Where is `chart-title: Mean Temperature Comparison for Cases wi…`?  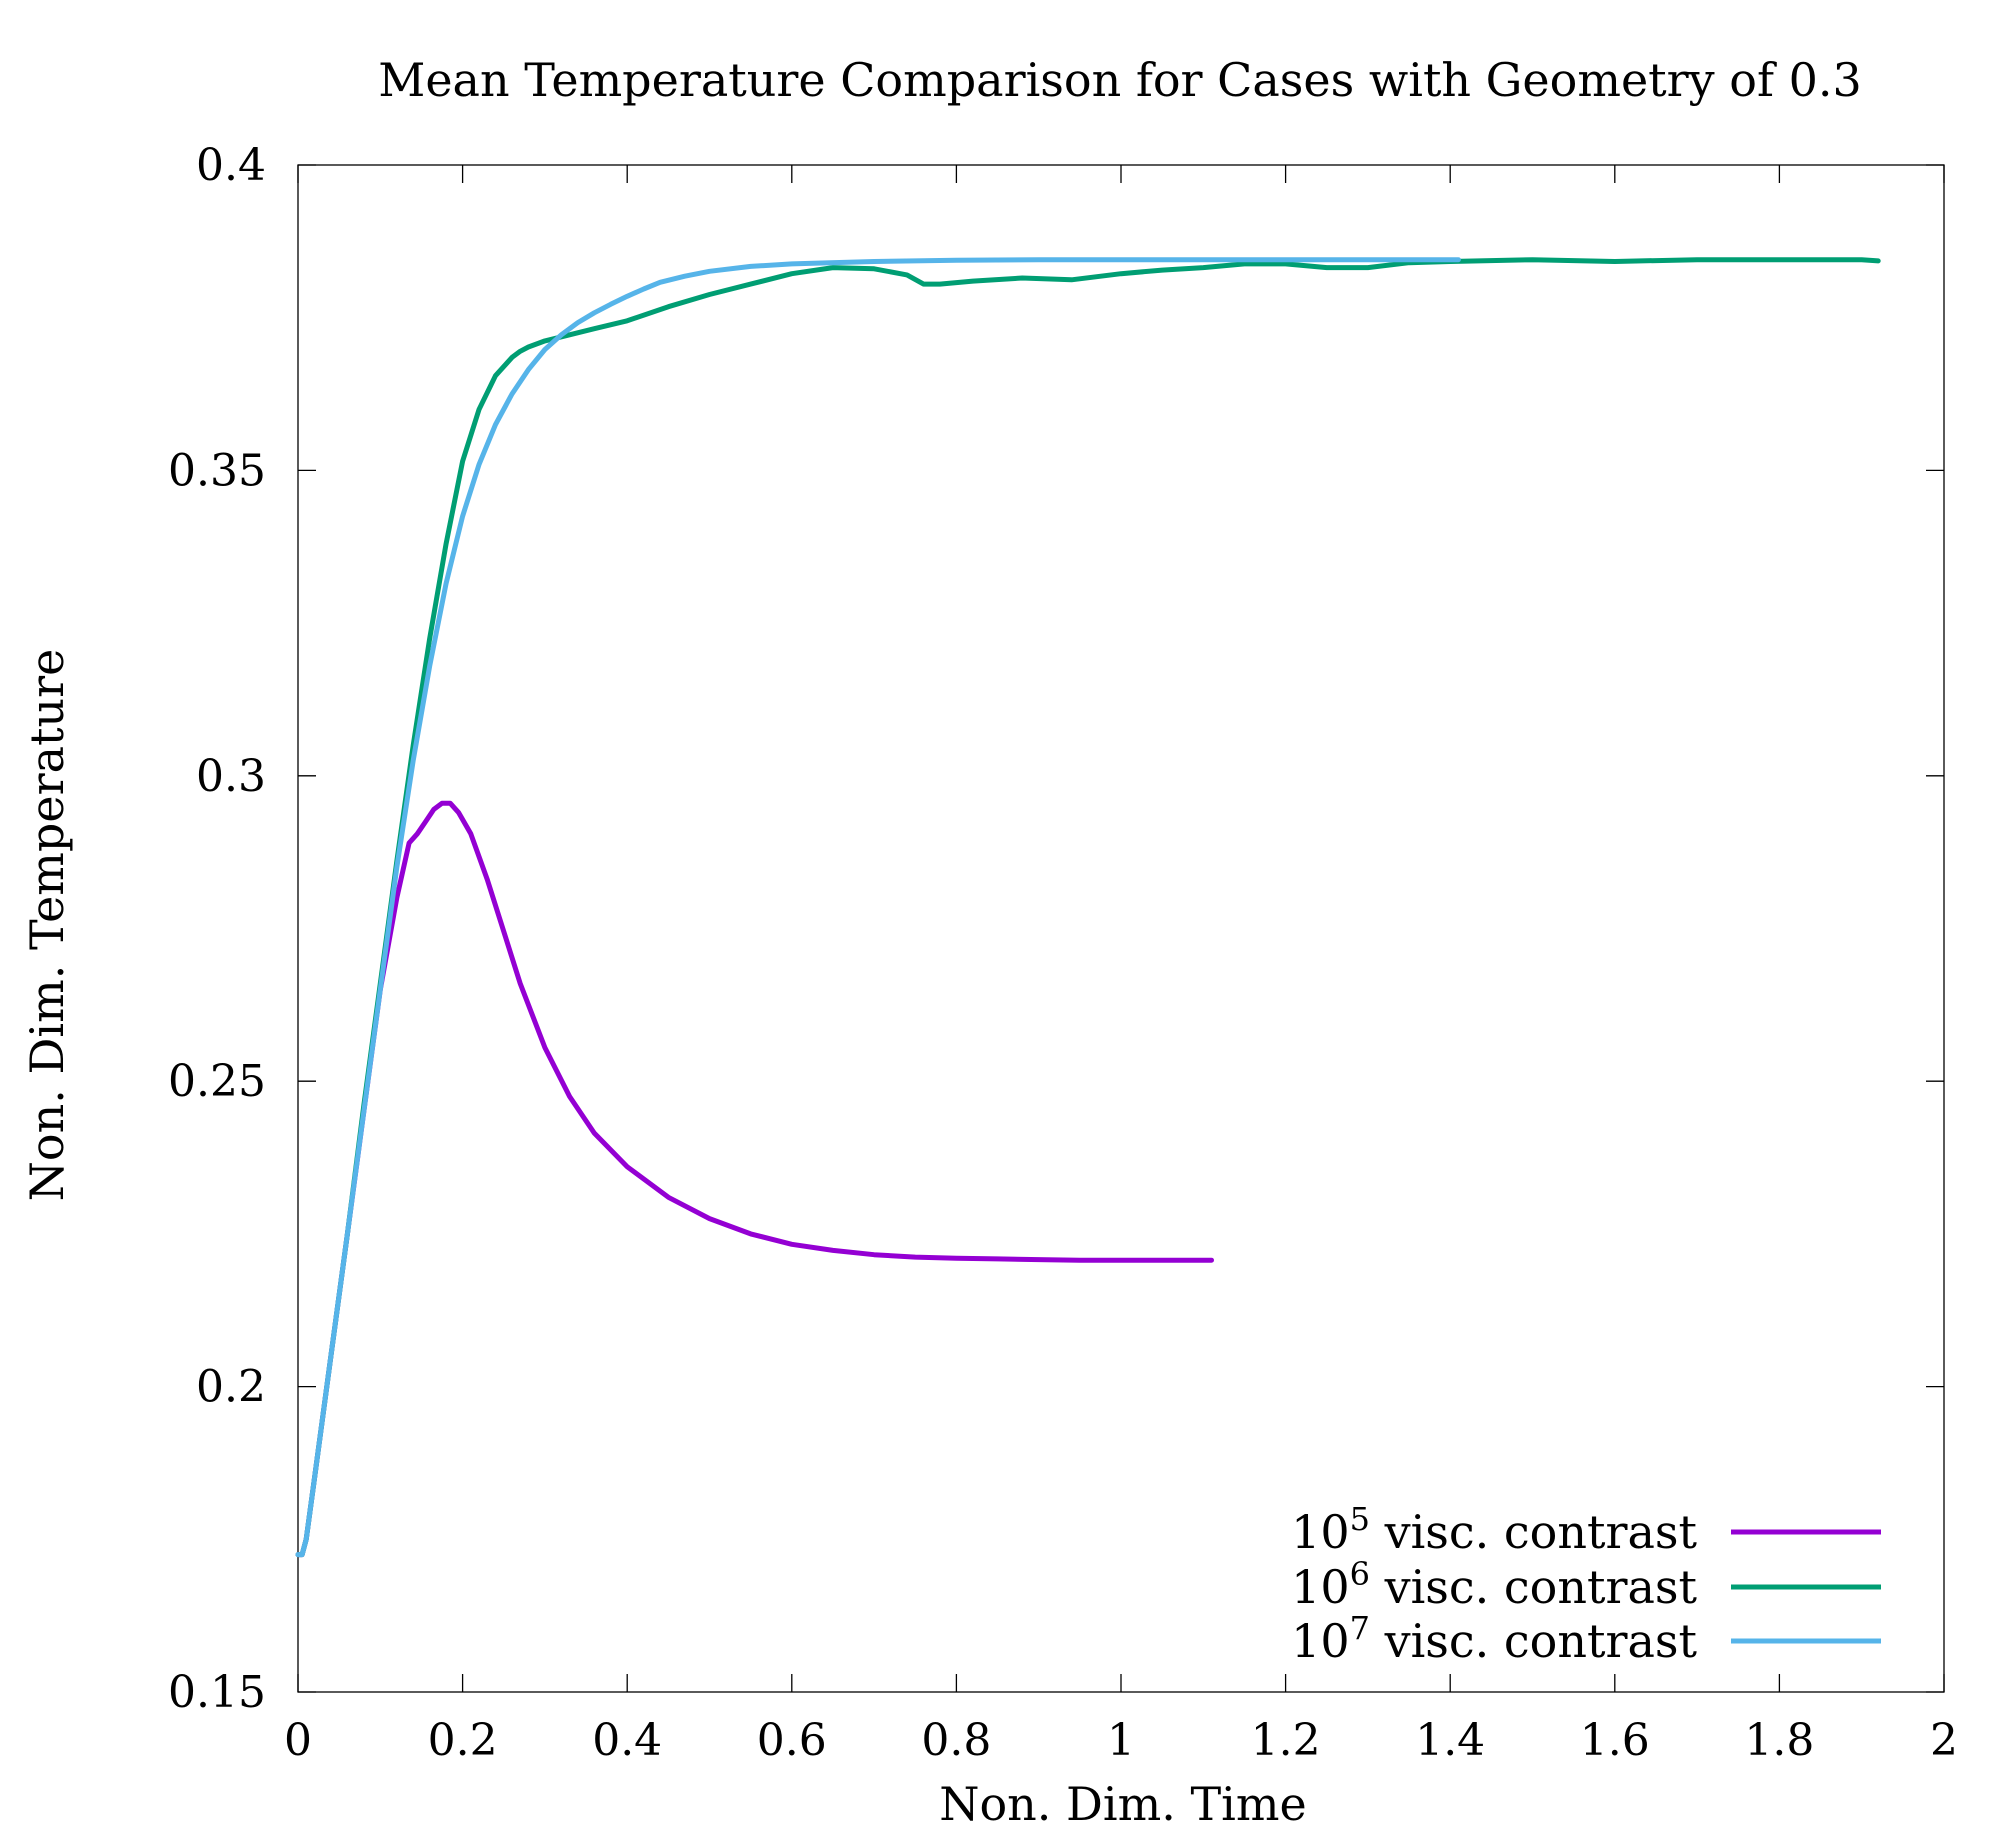
chart-title: Mean Temperature Comparison for Cases wi… is located at coordinates (1120, 80).